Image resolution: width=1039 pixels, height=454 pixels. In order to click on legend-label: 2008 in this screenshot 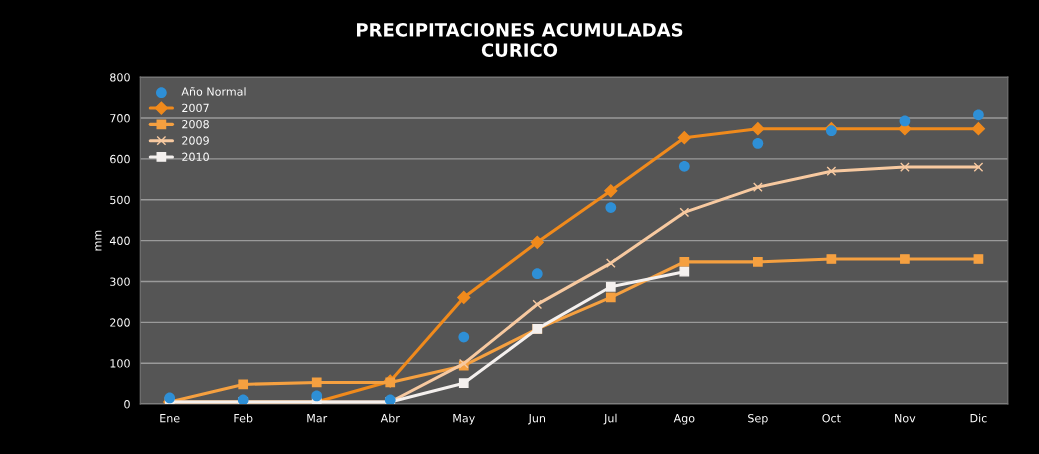, I will do `click(195, 124)`.